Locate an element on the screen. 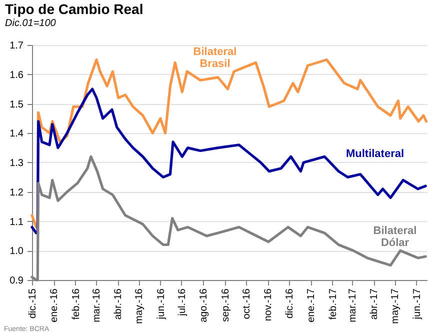  x-tick-label: nov.-16 is located at coordinates (268, 305).